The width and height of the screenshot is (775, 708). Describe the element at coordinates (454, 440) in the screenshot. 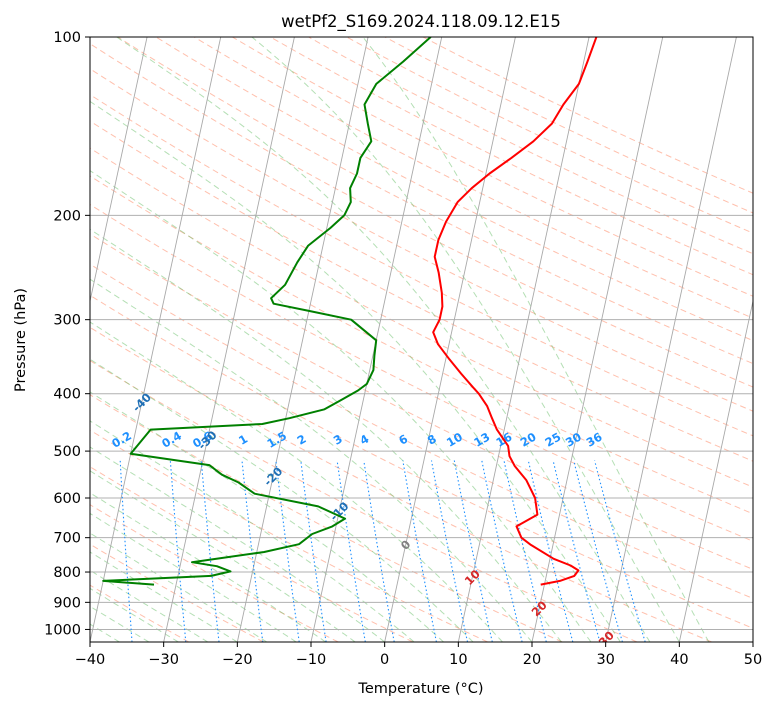

I see `mixing-ratio-label: 10` at that location.